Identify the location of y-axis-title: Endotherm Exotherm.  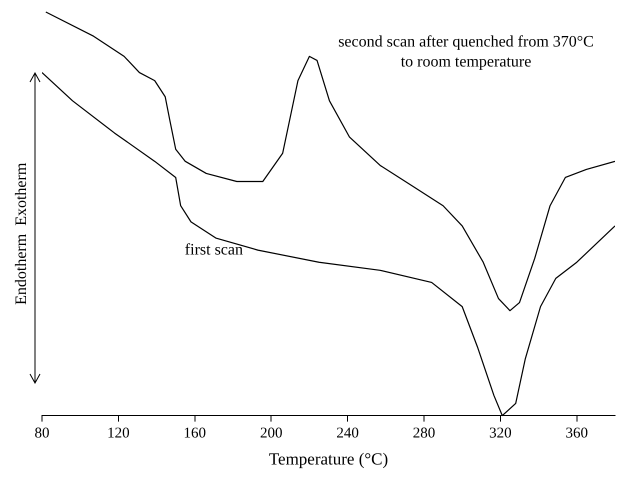
(21, 233).